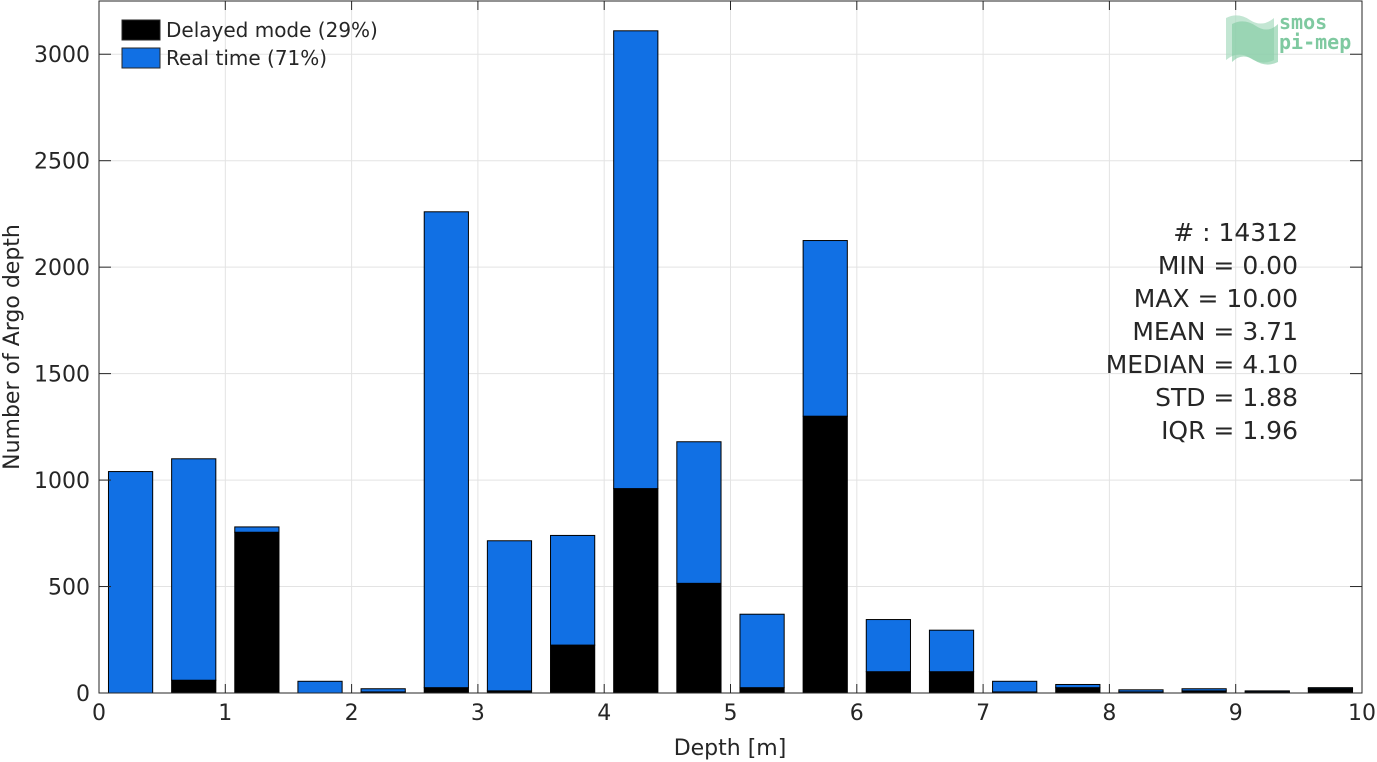 The width and height of the screenshot is (1377, 762). I want to click on x-tick-label: 0, so click(99, 713).